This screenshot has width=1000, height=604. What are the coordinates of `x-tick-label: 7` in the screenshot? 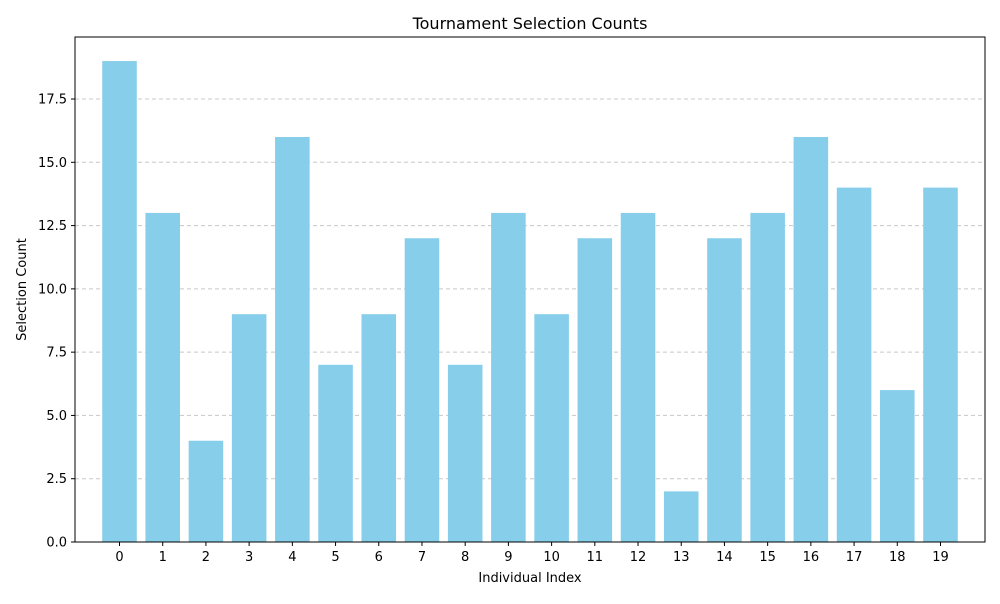 It's located at (422, 557).